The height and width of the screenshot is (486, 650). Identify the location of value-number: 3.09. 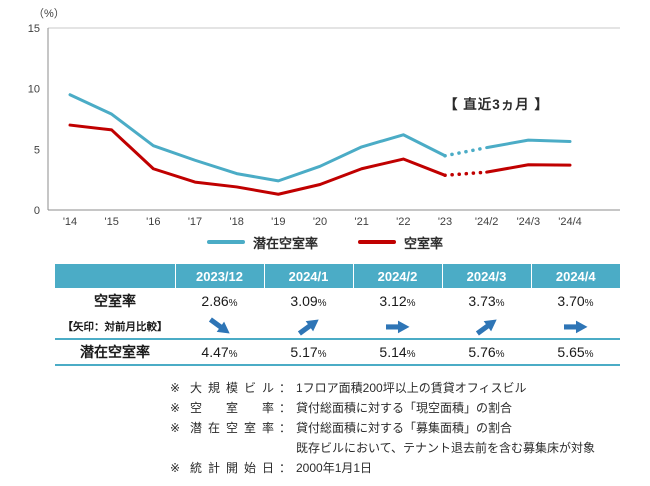
(304, 301).